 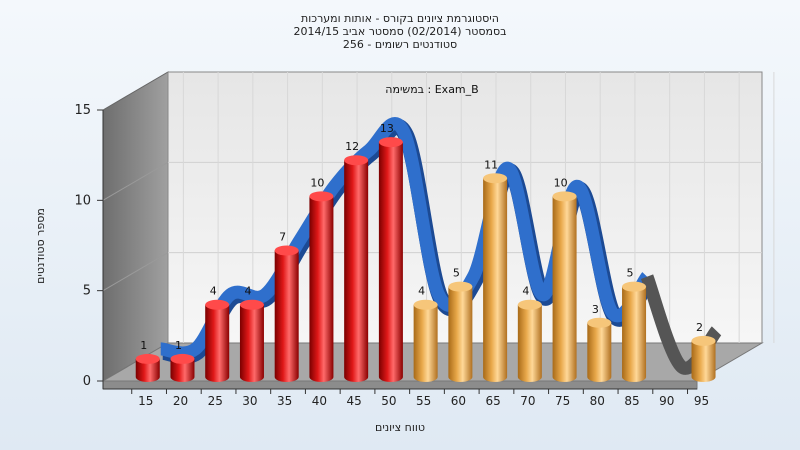 What do you see at coordinates (400, 18) in the screenshot?
I see `chart-title-line-1: היסטוגרמת ציונים בקורס - אותות ומערכות` at bounding box center [400, 18].